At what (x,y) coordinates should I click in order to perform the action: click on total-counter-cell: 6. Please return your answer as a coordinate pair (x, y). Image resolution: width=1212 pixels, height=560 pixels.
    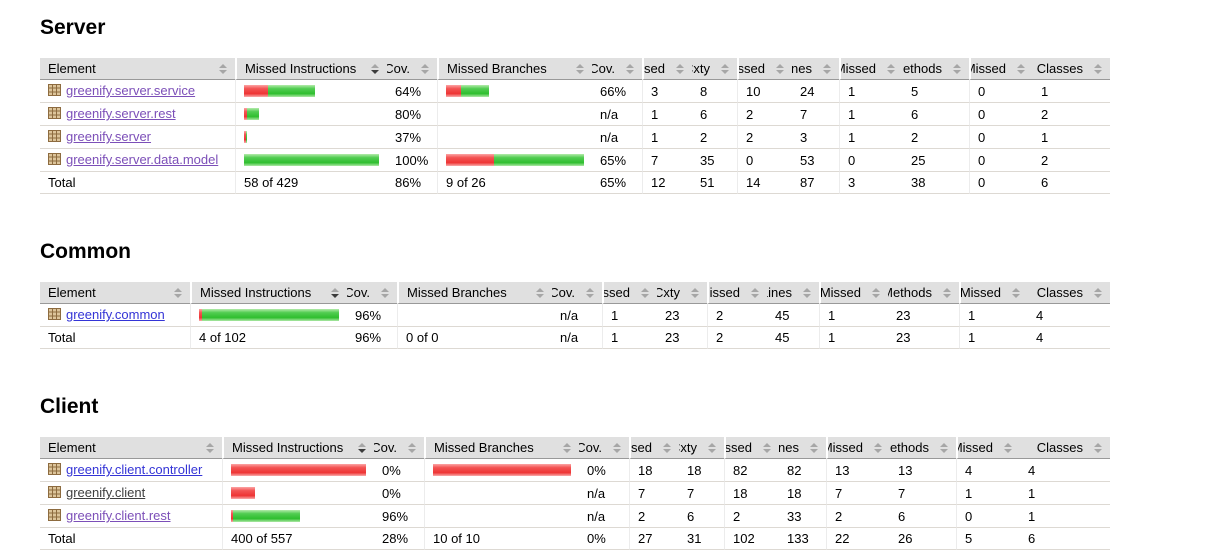
    Looking at the image, I should click on (1065, 539).